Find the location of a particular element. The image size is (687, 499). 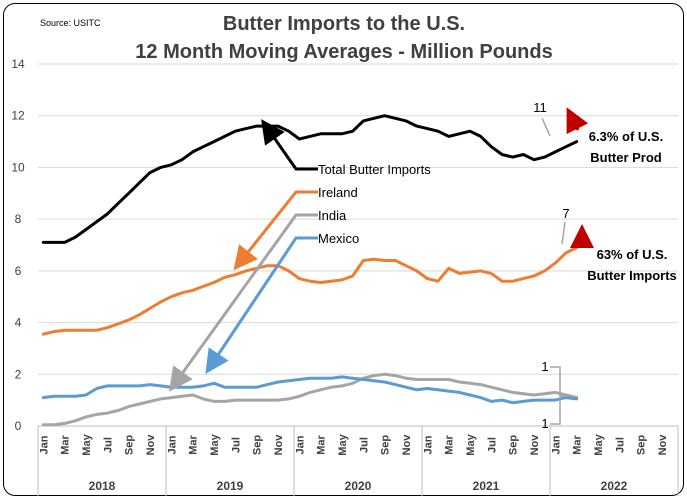

y-tick-label: 10 is located at coordinates (18, 167).